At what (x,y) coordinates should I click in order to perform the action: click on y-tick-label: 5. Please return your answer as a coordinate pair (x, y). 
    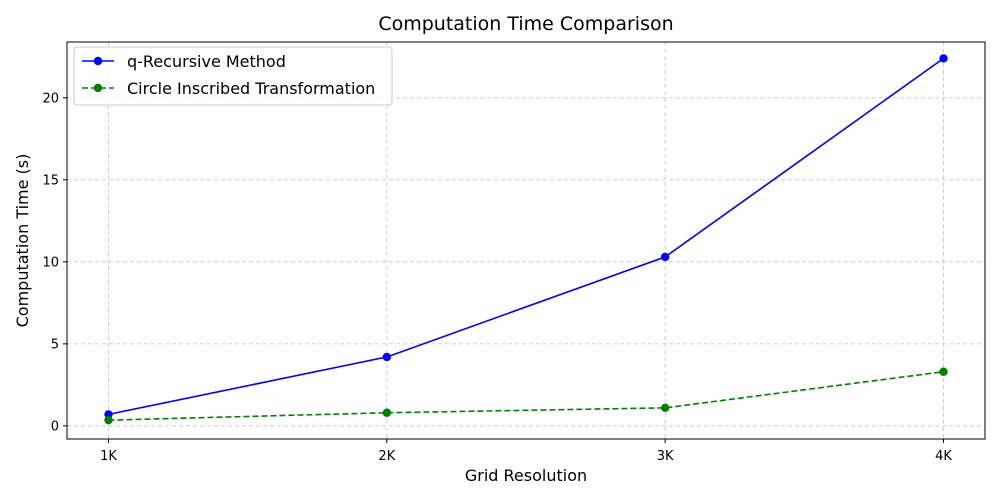
    Looking at the image, I should click on (55, 344).